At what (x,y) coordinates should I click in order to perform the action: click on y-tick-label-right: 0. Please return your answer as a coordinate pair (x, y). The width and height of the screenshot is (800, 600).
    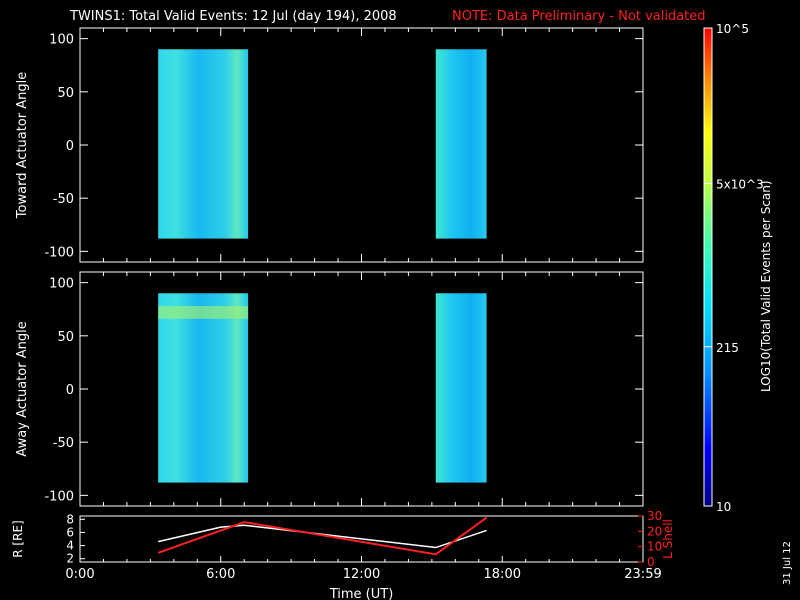
    Looking at the image, I should click on (651, 562).